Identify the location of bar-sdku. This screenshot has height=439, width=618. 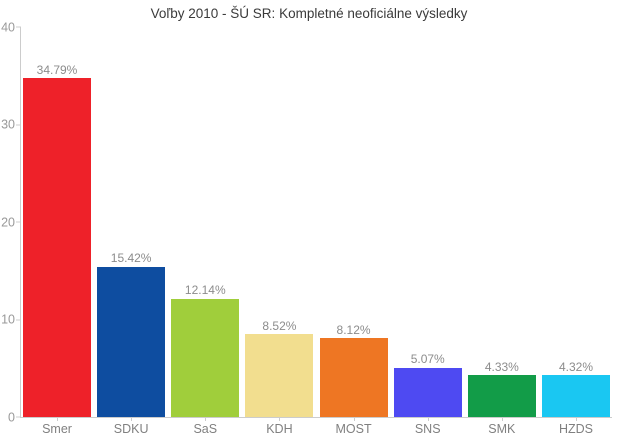
(131, 341).